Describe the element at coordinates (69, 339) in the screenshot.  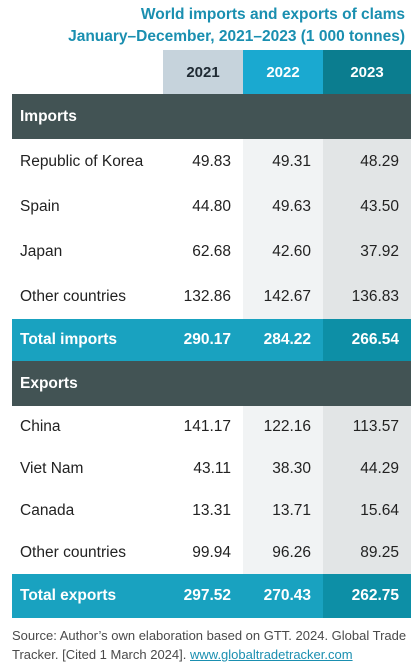
I see `total-imports-label: Total imports` at that location.